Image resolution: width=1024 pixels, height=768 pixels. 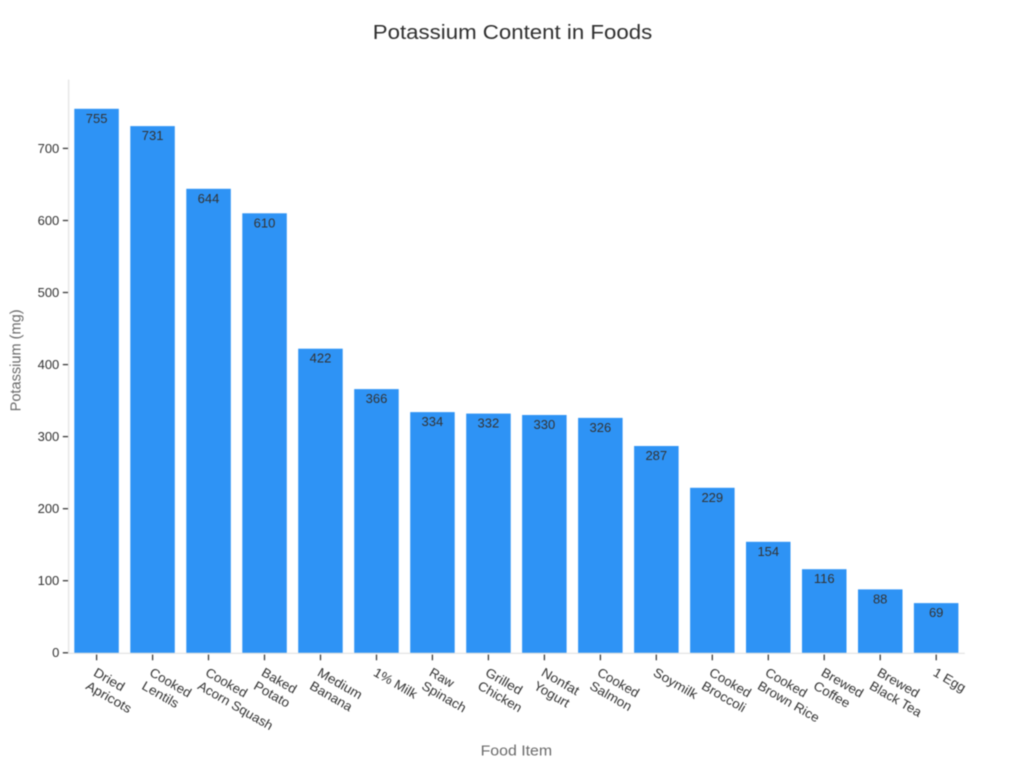 I want to click on svg-text: 69, so click(x=936, y=612).